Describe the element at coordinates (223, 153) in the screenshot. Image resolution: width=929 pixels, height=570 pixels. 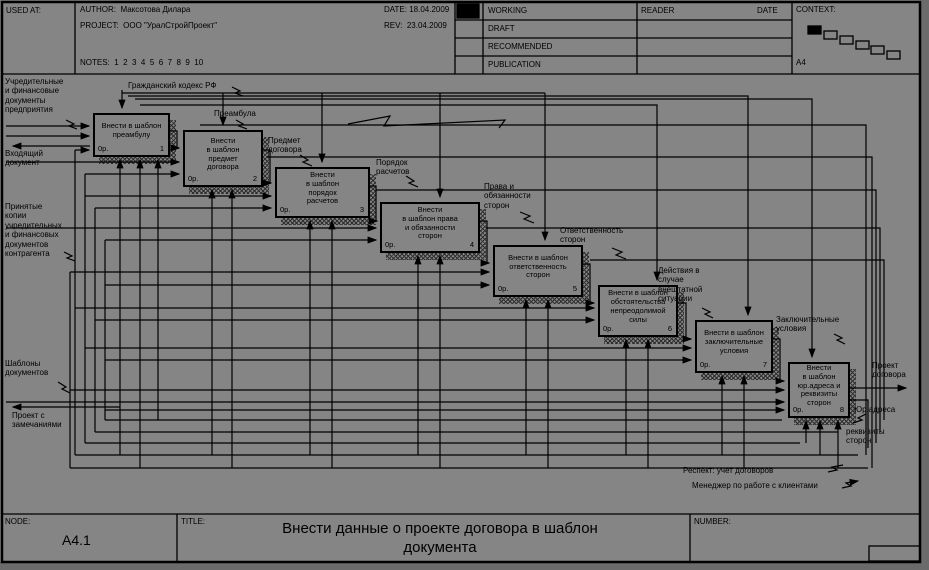
I see `activity-label: Внести в шаблон предмет договора` at that location.